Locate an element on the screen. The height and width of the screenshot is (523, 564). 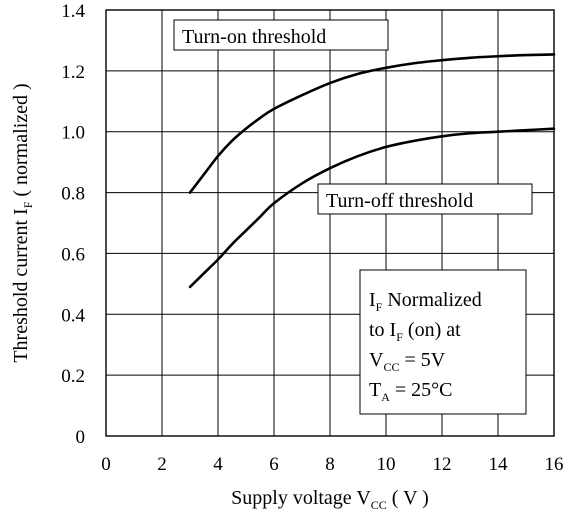
turn-on-label-group: Turn-on threshold is located at coordinates (281, 35).